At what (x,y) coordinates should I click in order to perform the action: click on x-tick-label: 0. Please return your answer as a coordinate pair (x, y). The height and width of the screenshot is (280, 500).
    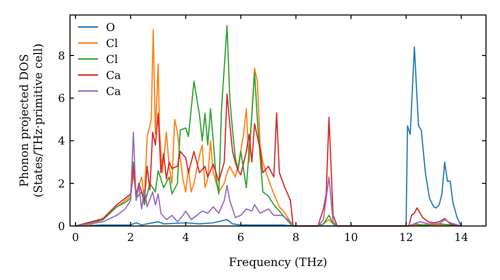
    Looking at the image, I should click on (76, 237).